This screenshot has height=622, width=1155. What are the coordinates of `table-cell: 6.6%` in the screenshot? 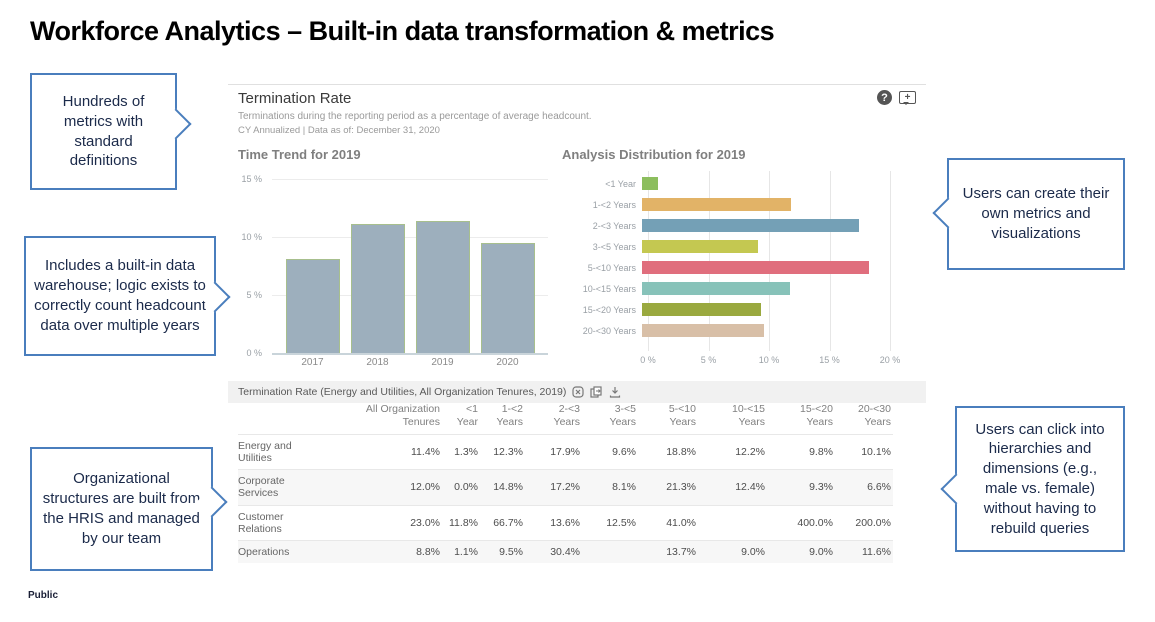 It's located at (879, 487).